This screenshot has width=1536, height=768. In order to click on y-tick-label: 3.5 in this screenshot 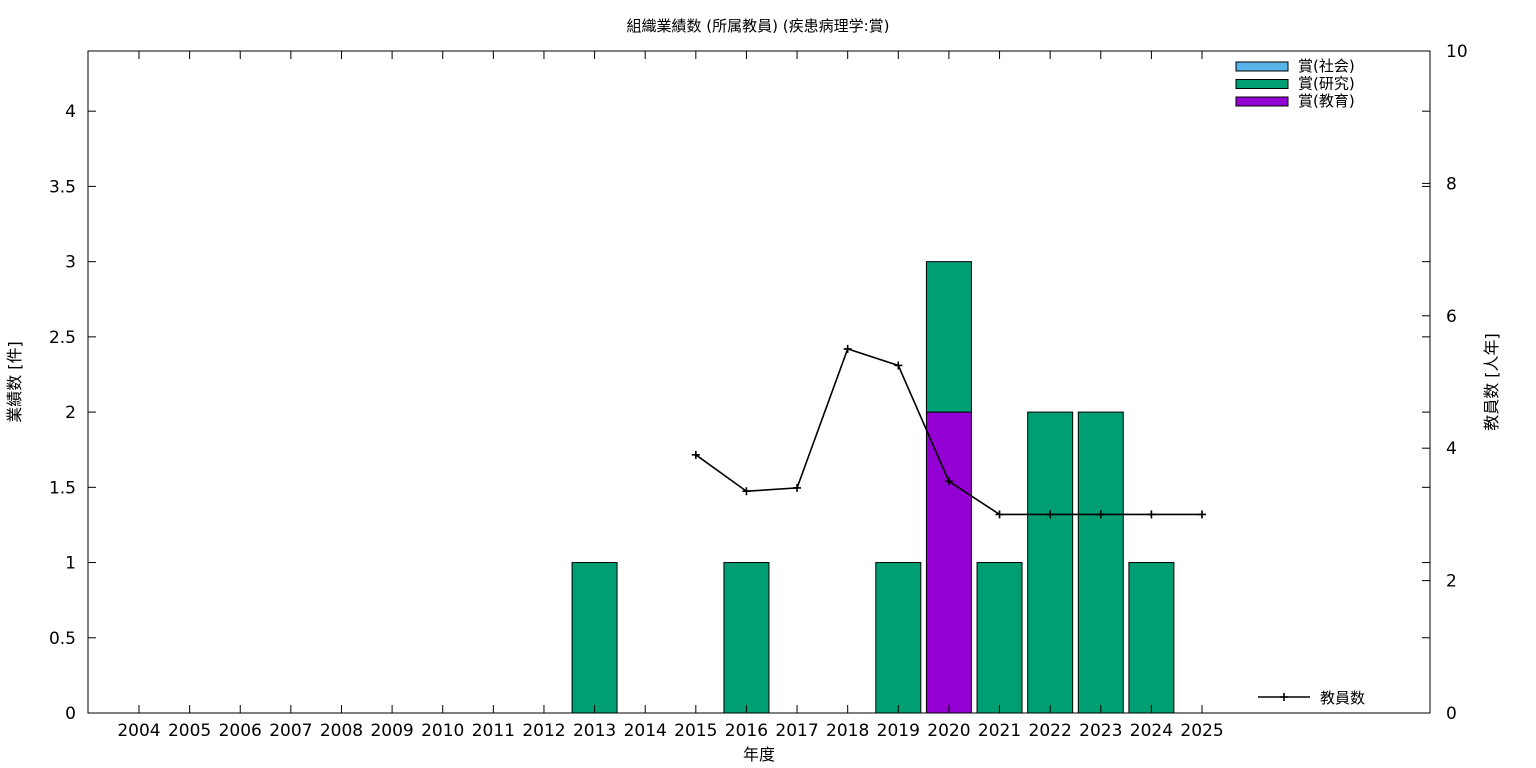, I will do `click(62, 187)`.